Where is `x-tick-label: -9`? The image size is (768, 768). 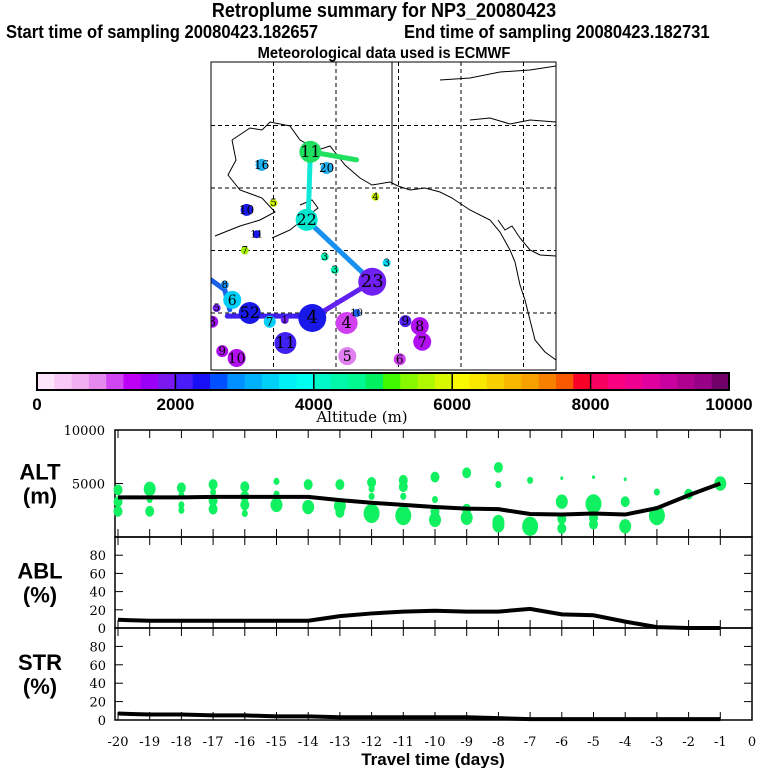 x-tick-label: -9 is located at coordinates (466, 742).